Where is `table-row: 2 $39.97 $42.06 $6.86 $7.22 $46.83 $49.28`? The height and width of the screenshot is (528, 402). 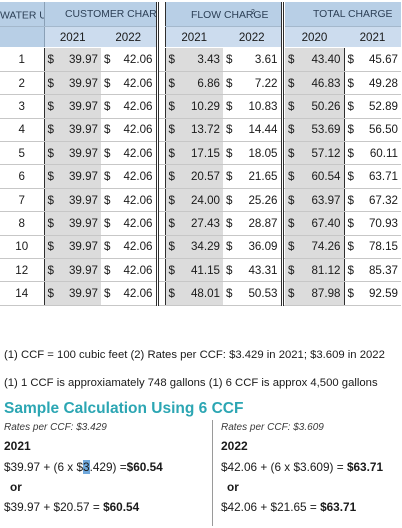 table-row: 2 $39.97 $42.06 $6.86 $7.22 $46.83 $49.28 is located at coordinates (200, 83).